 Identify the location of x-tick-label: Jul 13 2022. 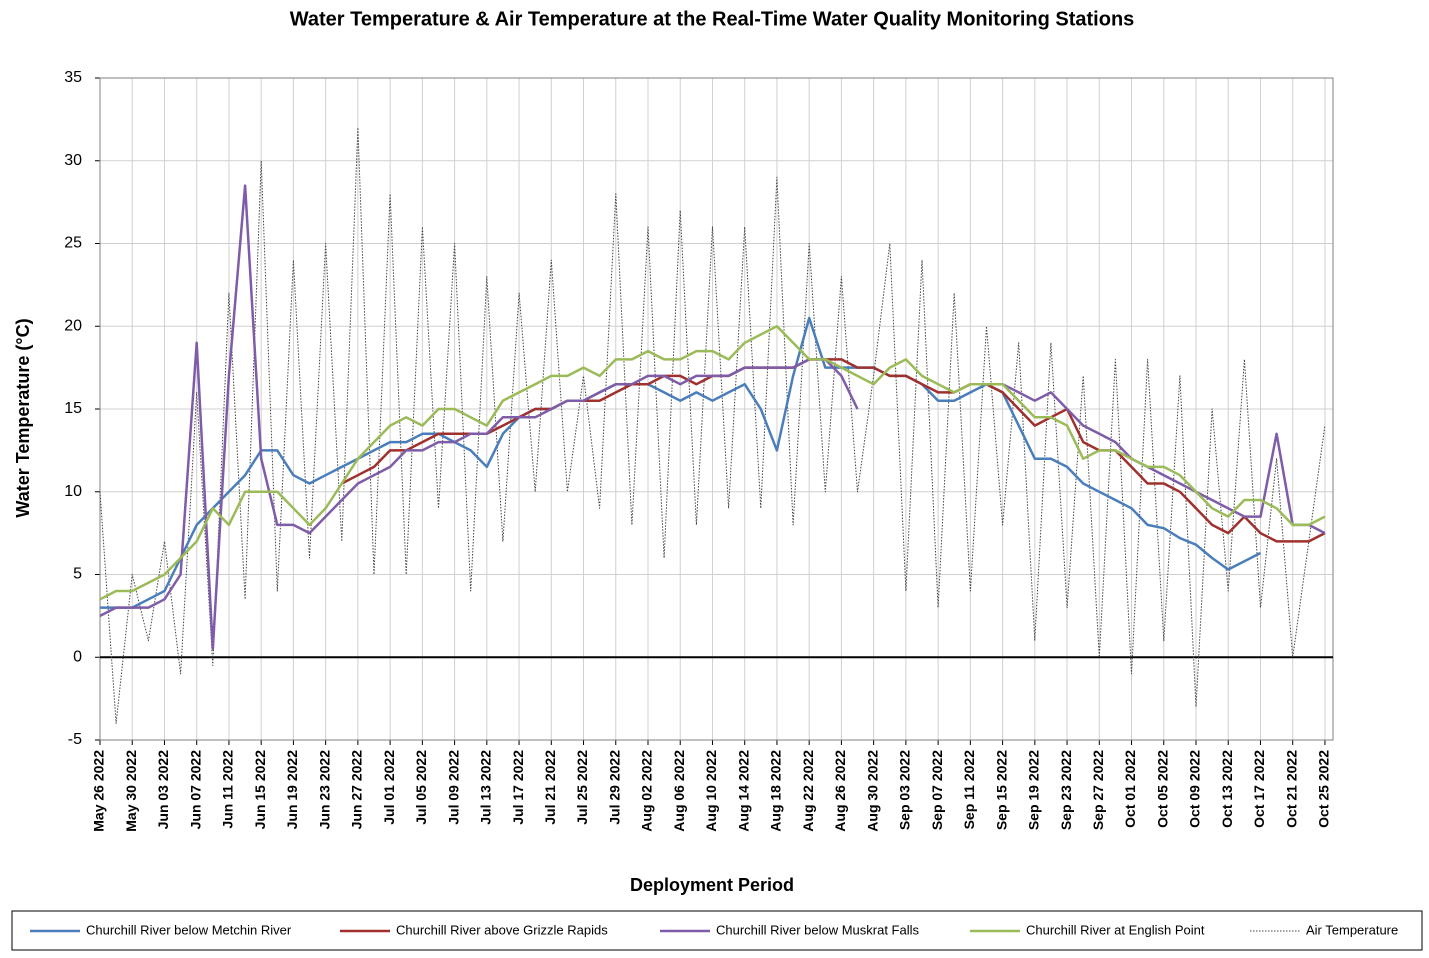
(486, 787).